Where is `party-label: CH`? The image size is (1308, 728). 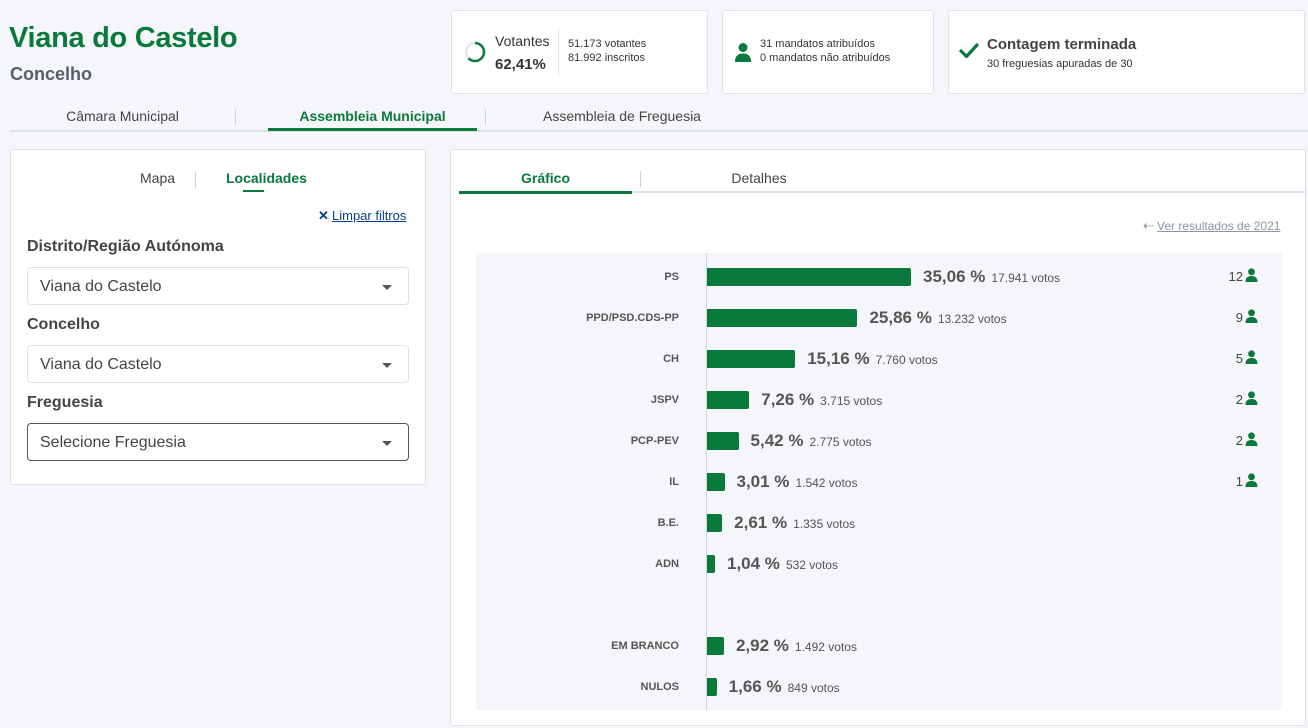 party-label: CH is located at coordinates (671, 359).